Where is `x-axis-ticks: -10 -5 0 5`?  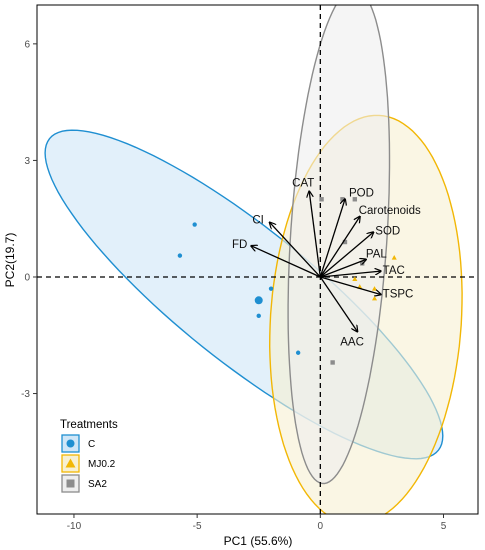 x-axis-ticks: -10 -5 0 5 is located at coordinates (257, 523).